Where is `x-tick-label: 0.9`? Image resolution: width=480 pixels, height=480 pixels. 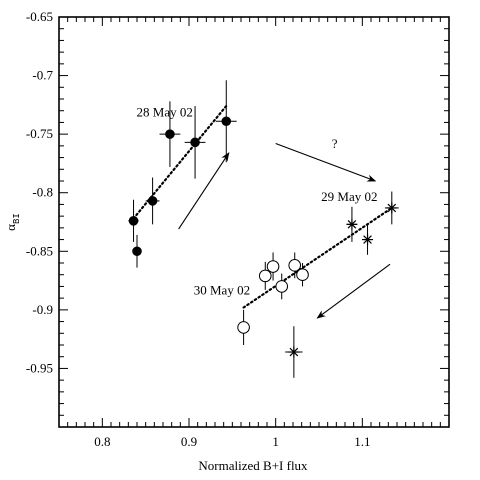 x-tick-label: 0.9 is located at coordinates (189, 441).